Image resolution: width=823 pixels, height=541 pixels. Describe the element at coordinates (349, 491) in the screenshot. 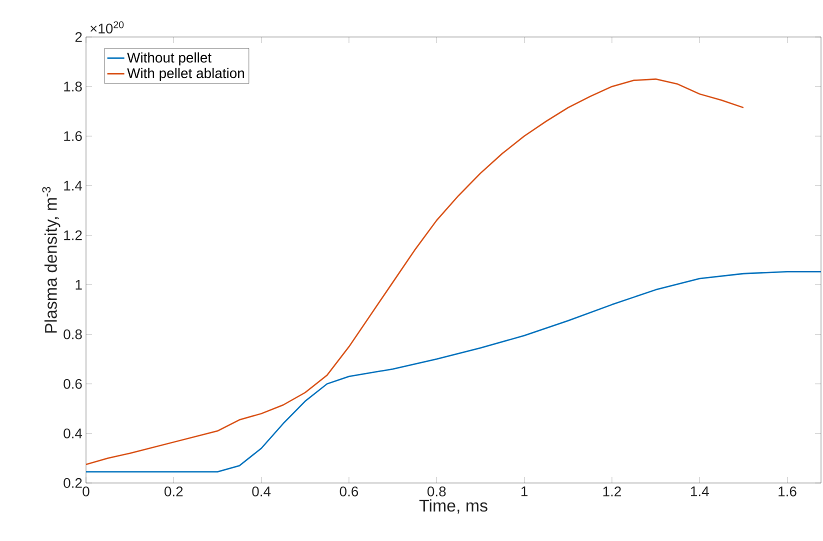

I see `x-tick-label: 0.6` at that location.